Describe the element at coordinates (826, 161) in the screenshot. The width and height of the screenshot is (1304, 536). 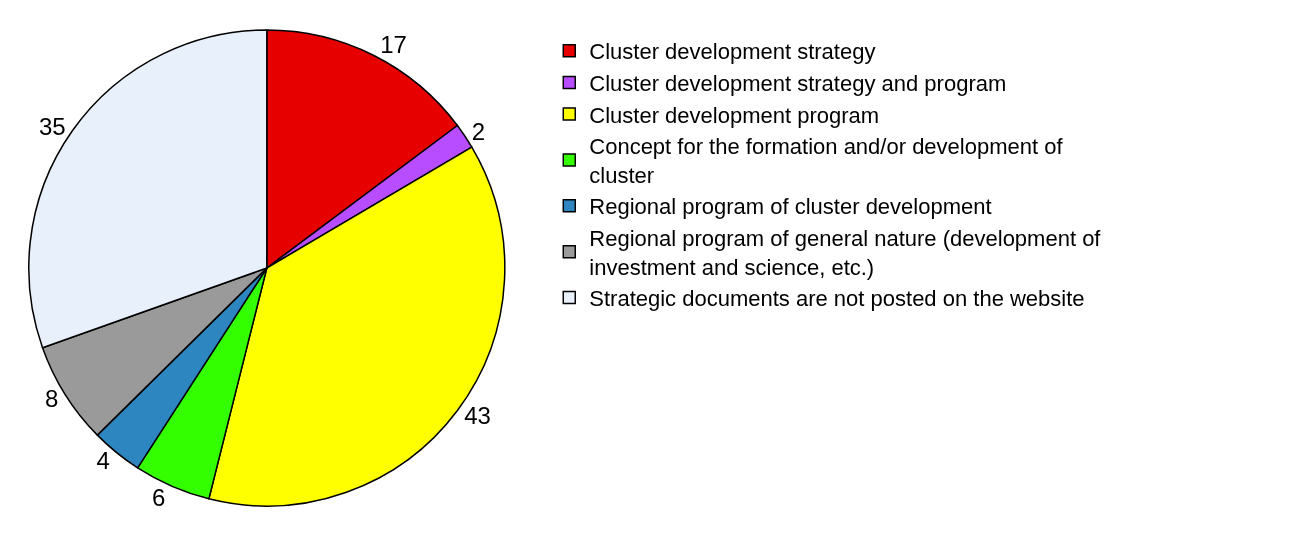
I see `legend-label: Concept for the formation and/or development of cluster` at that location.